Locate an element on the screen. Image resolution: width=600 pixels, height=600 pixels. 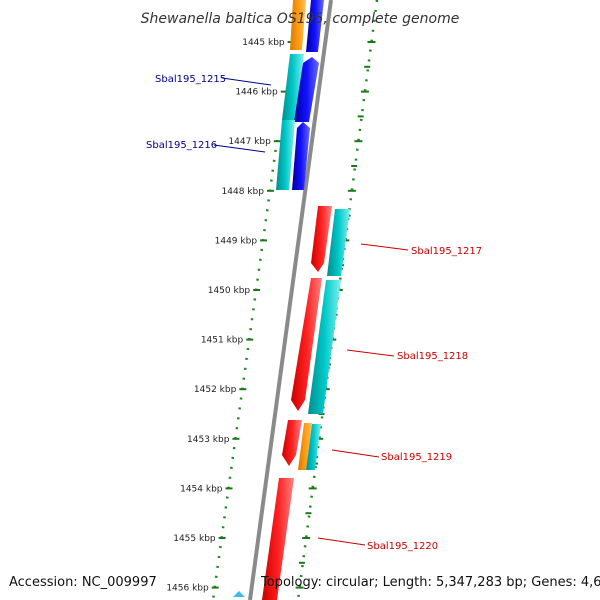
gene-label-1219: Sbal195_1219 is located at coordinates (416, 457).